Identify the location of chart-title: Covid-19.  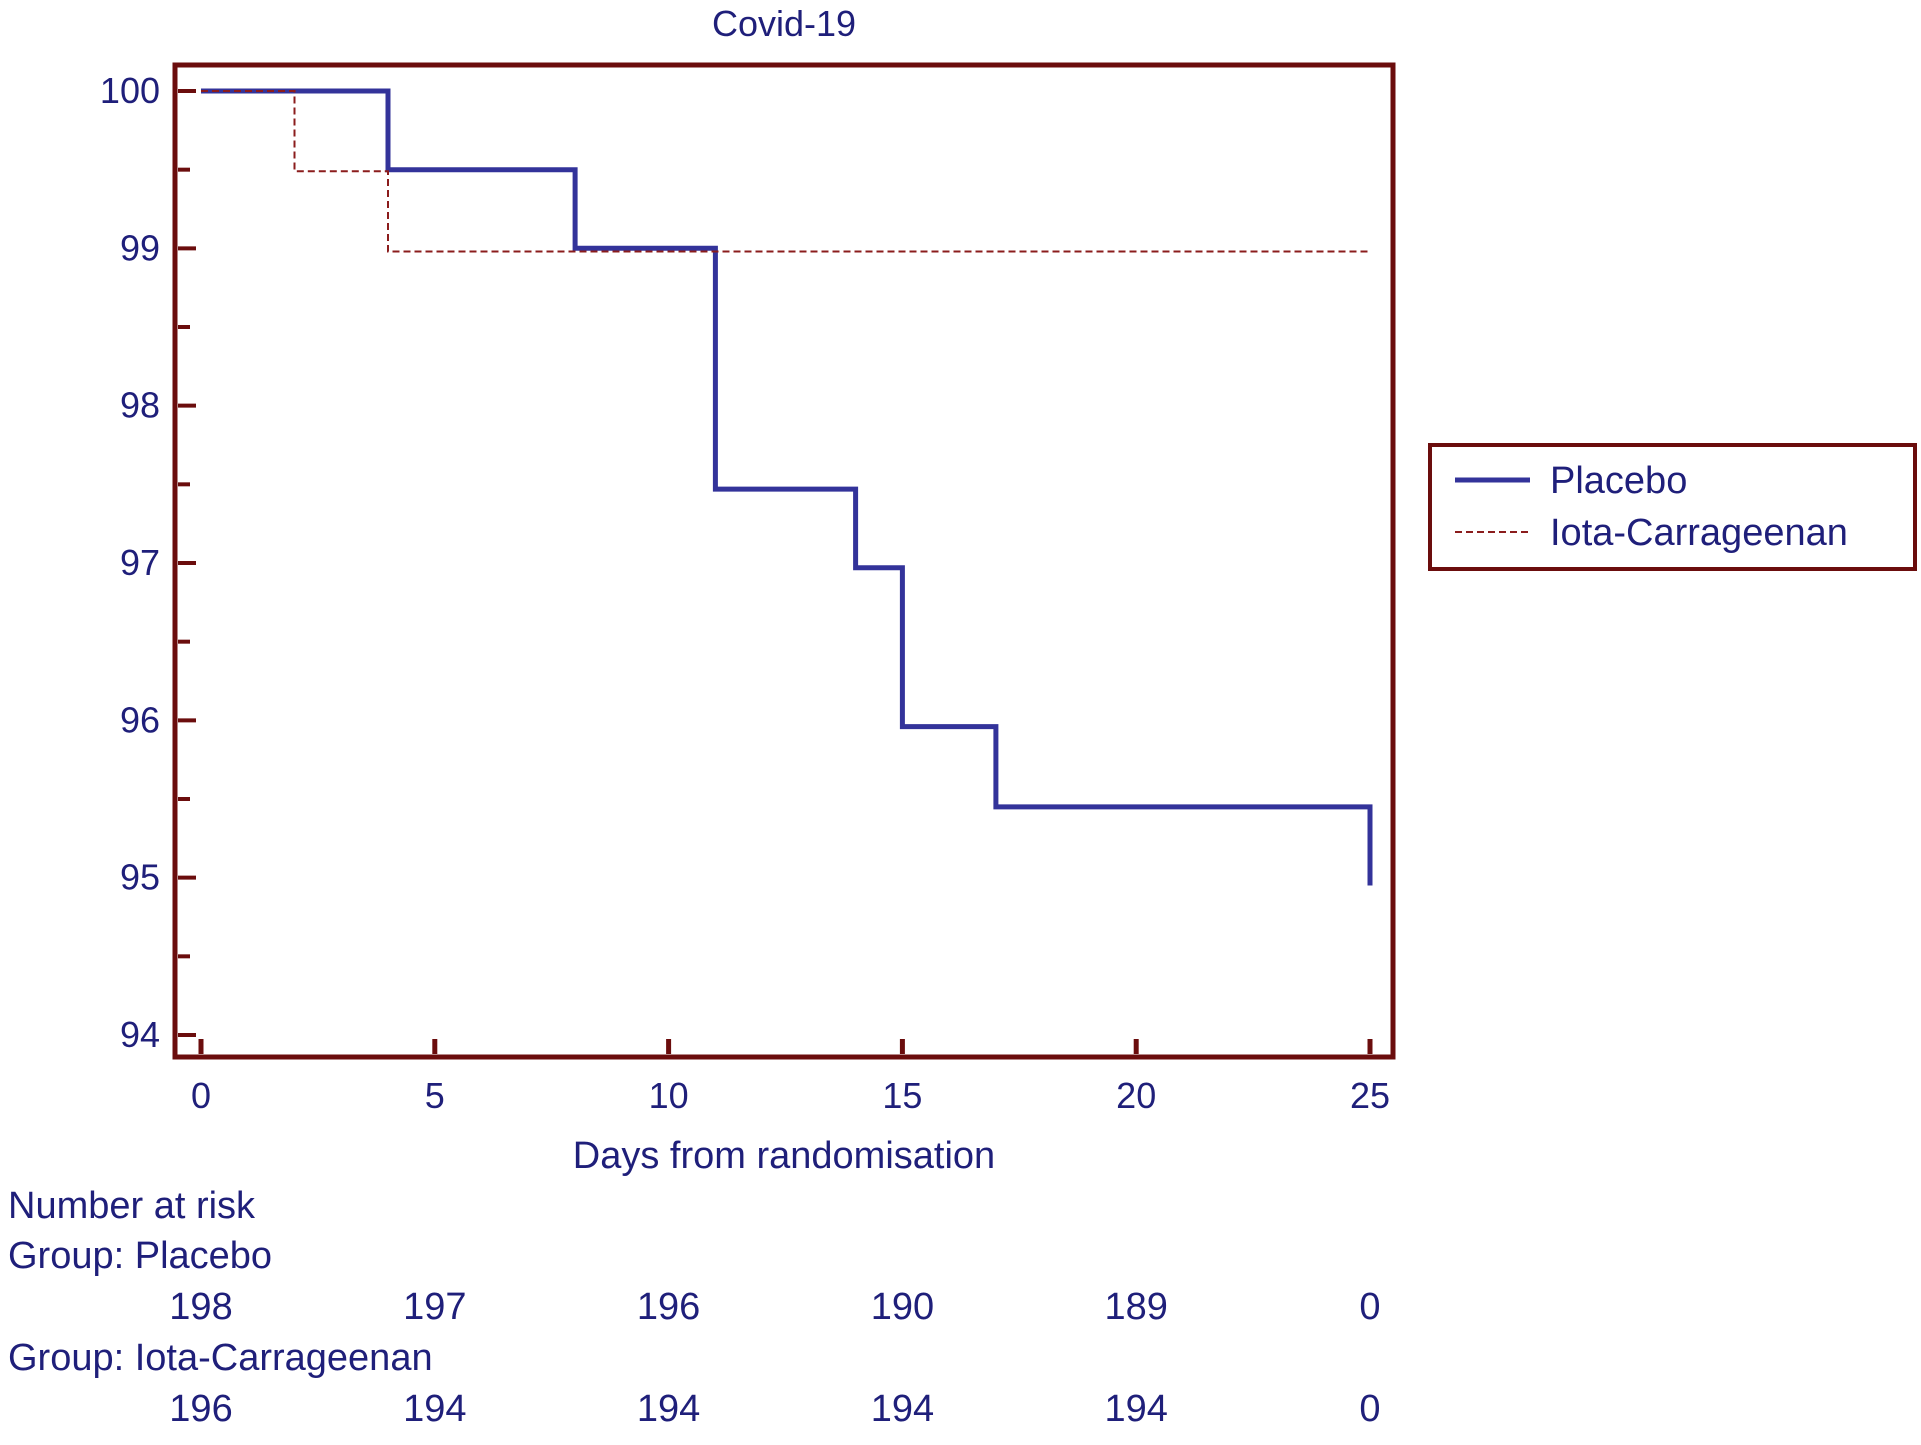
(784, 23).